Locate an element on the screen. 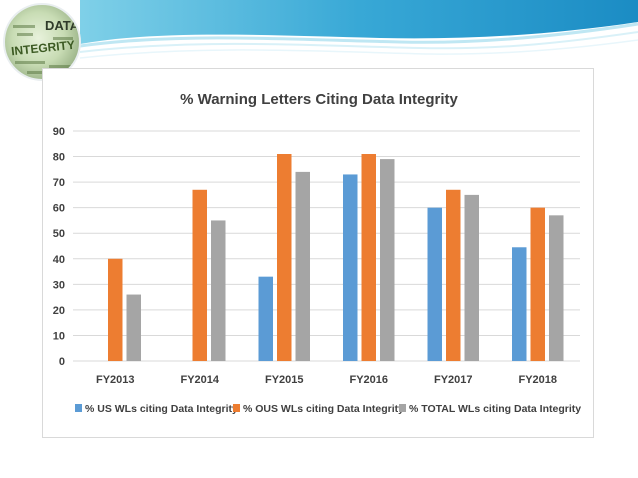 The height and width of the screenshot is (478, 638). x-tick-label: FY2015 is located at coordinates (284, 380).